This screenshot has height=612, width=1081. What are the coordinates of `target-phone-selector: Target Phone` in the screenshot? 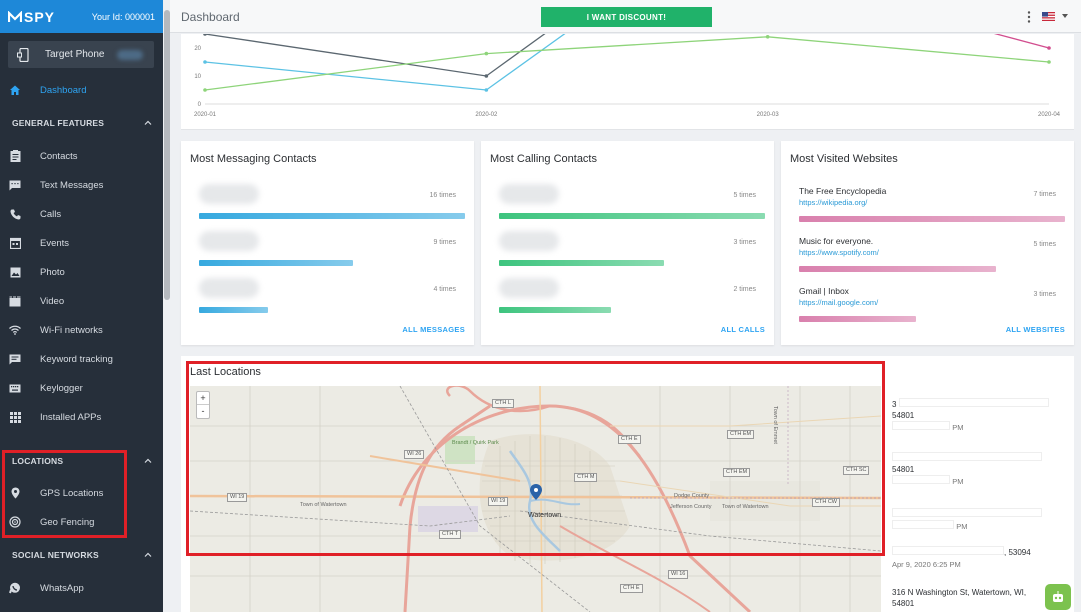 It's located at (81, 54).